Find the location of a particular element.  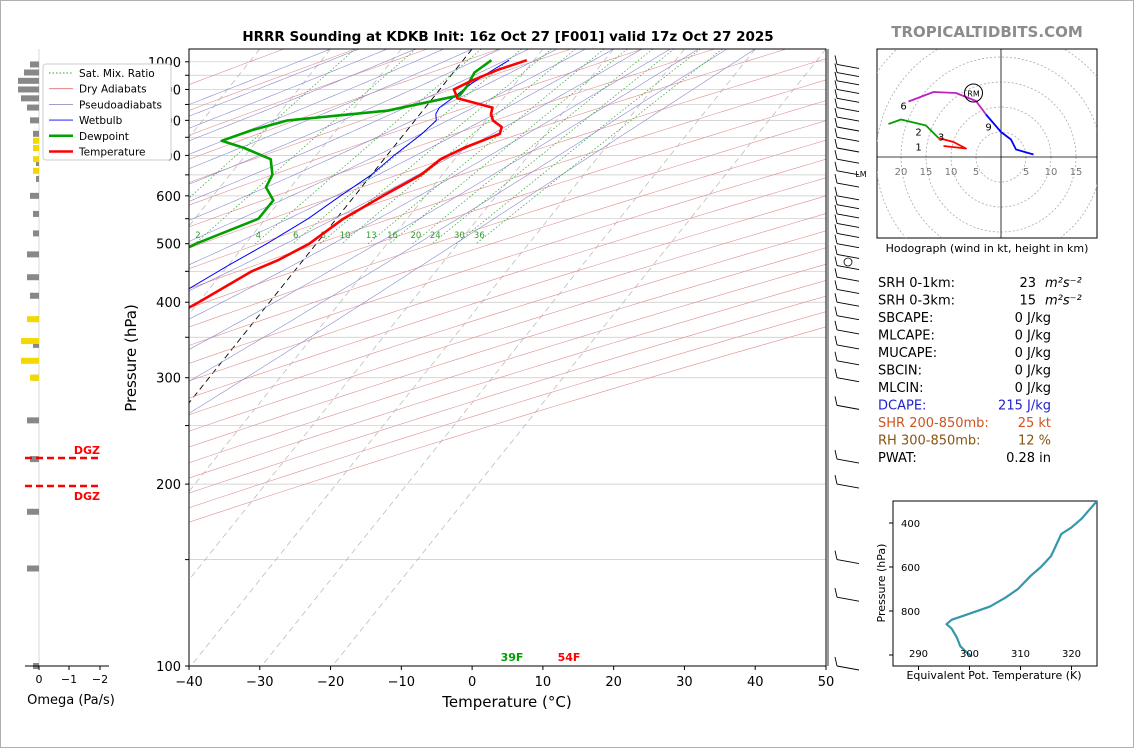

theta-x-tick-label: 300 is located at coordinates (969, 654).